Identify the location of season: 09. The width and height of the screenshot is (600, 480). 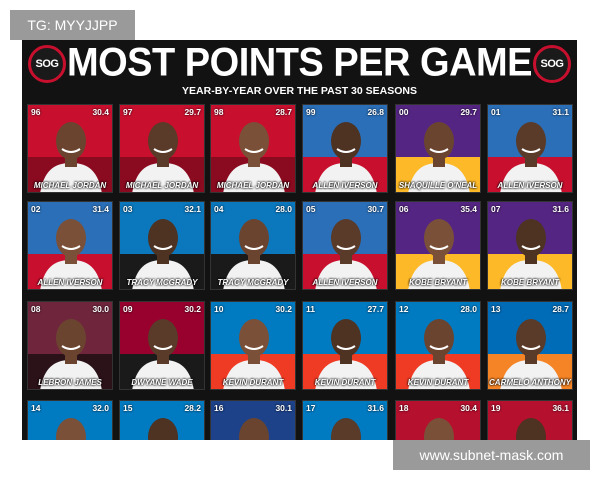
(128, 309).